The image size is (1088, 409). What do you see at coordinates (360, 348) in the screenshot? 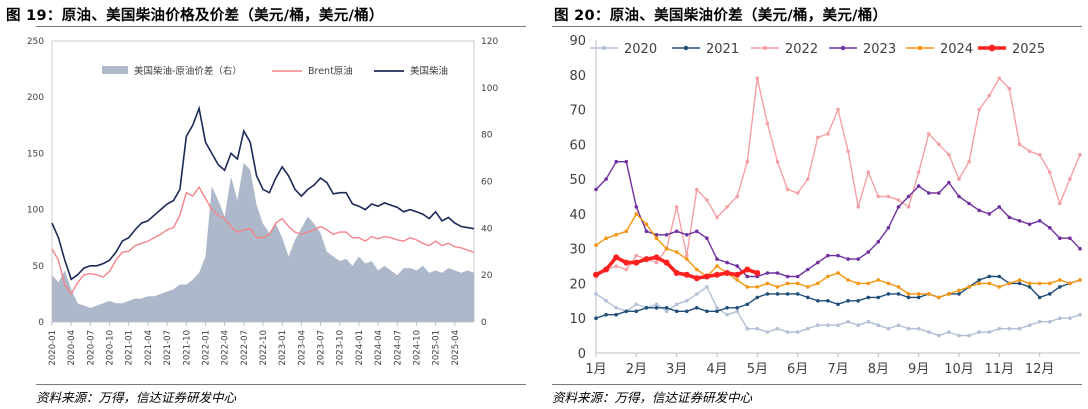
I see `x-tick-16: 2024-01` at bounding box center [360, 348].